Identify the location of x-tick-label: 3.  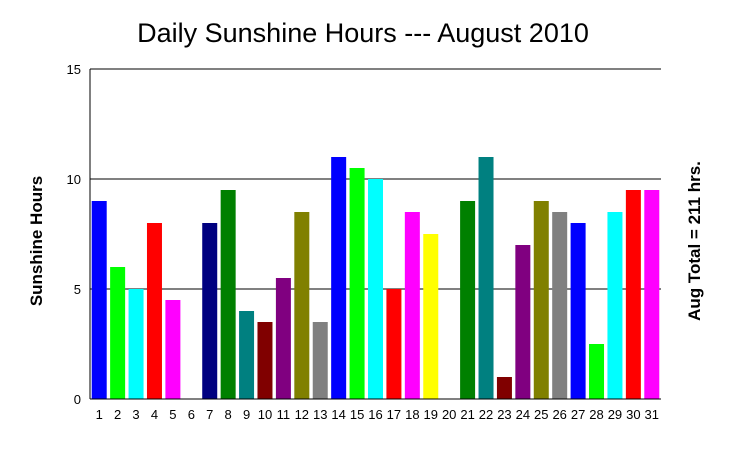
(135, 414).